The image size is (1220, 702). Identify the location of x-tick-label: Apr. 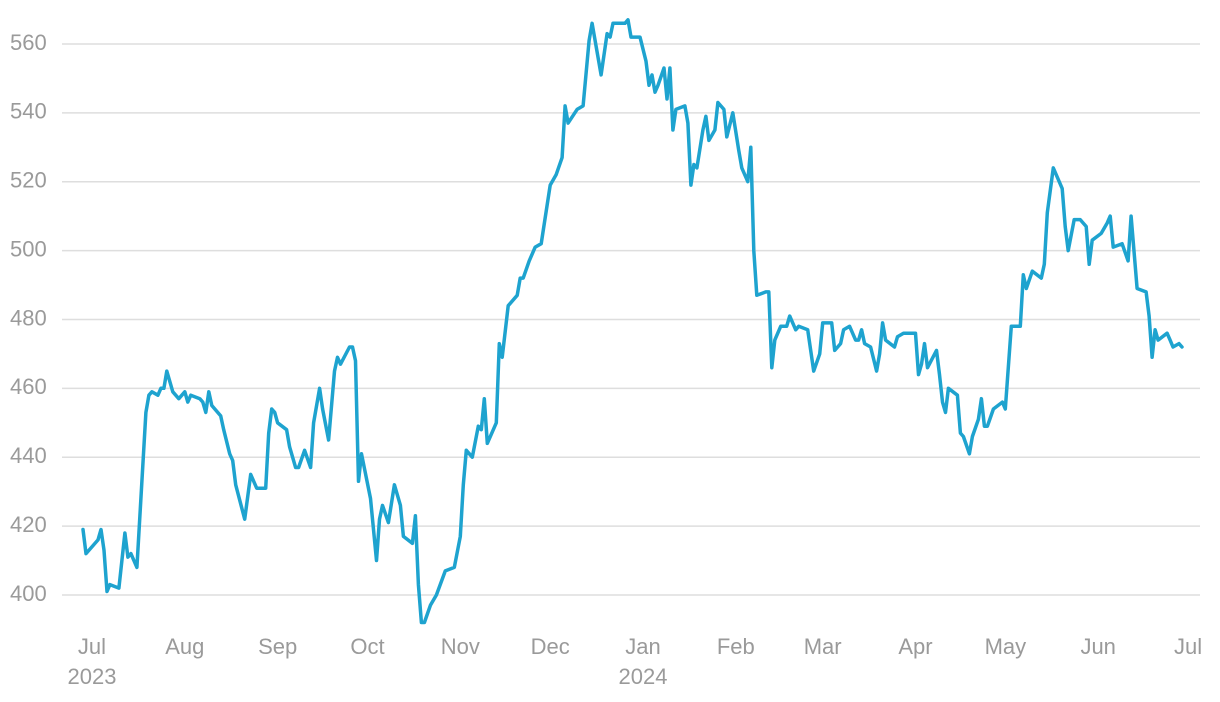
(915, 646).